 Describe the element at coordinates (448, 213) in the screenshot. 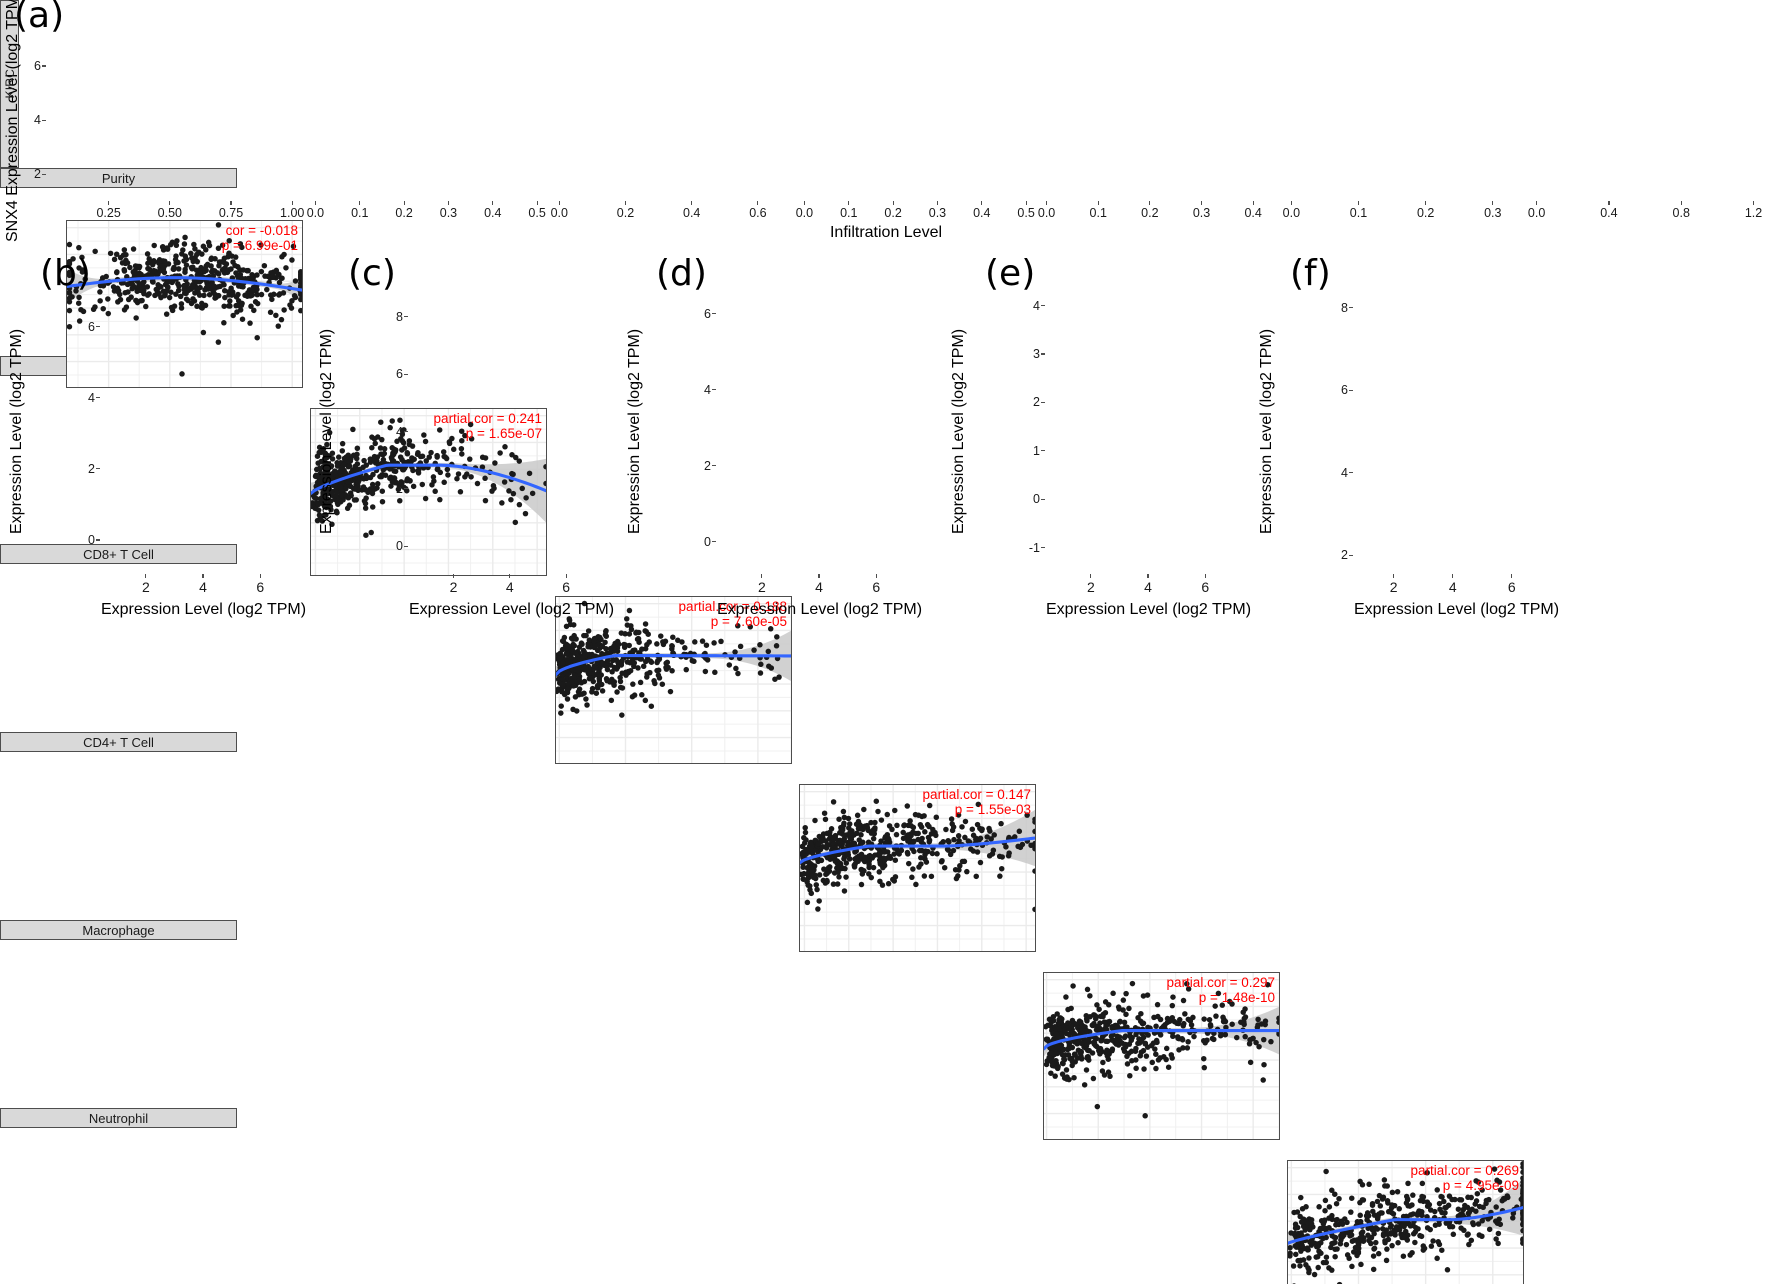

I see `row-a-x-tick-label: 0.3` at that location.